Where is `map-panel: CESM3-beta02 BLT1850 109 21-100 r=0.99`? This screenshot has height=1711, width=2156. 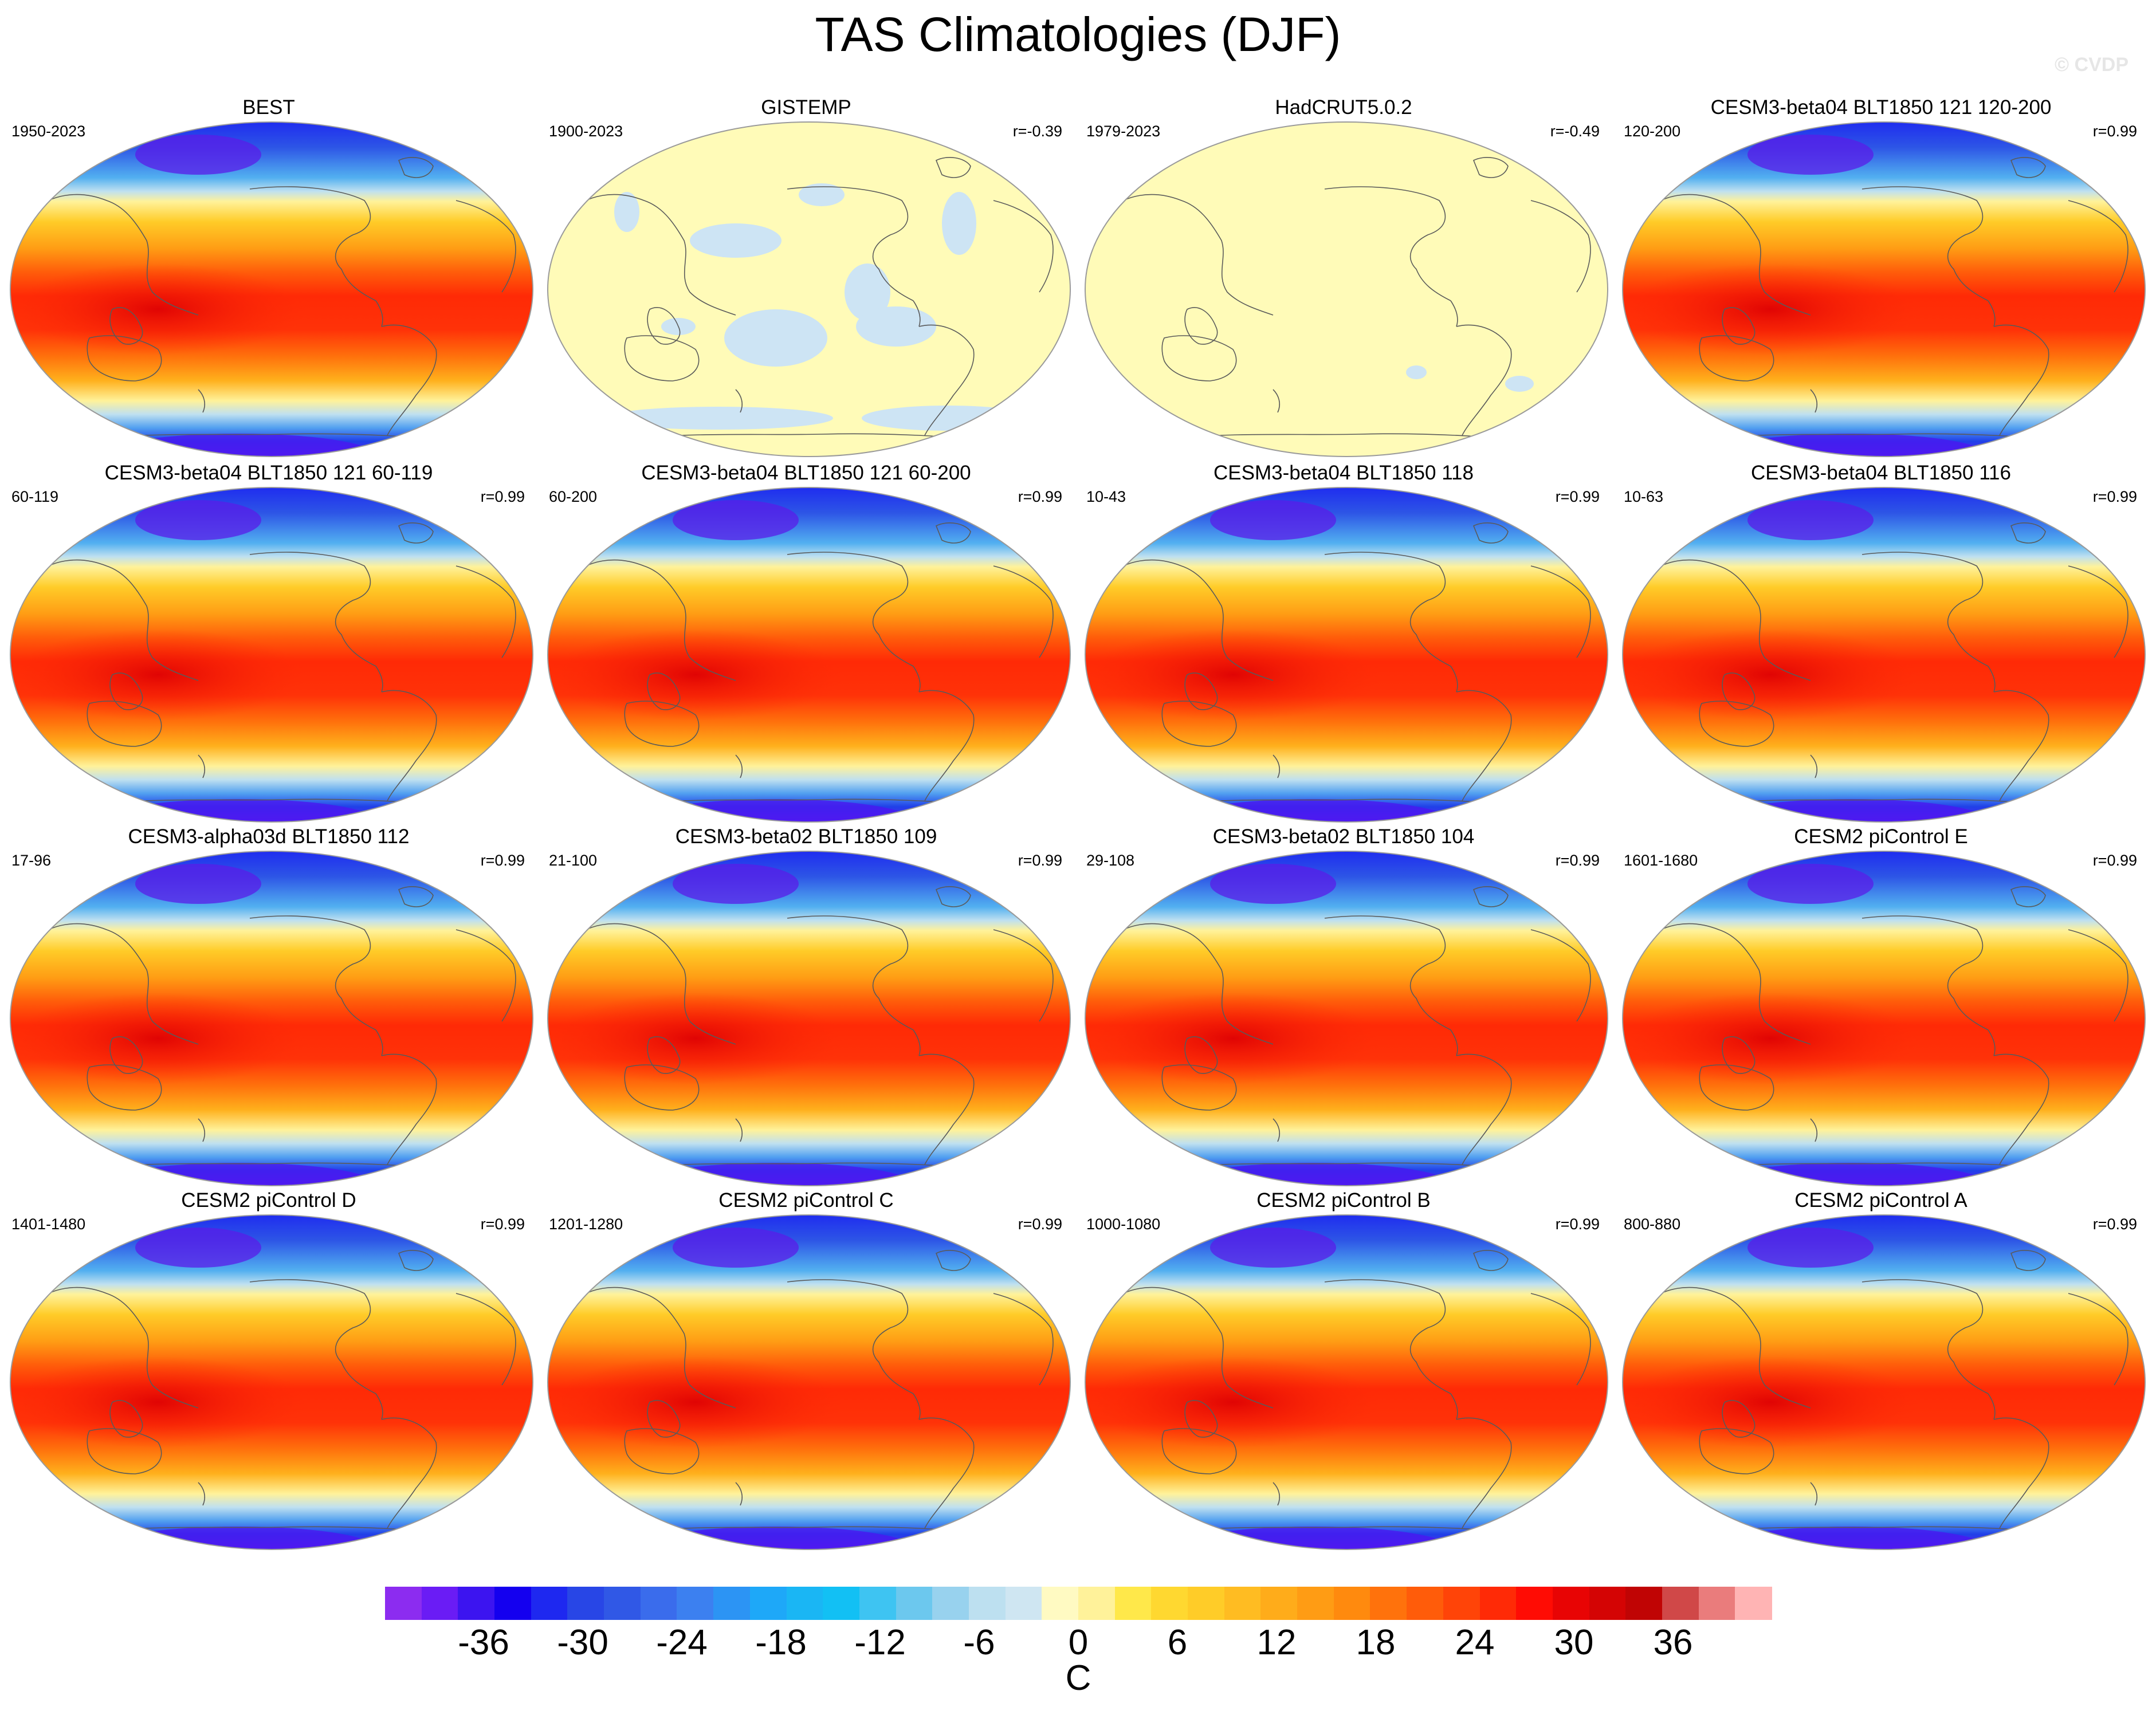
map-panel: CESM3-beta02 BLT1850 109 21-100 r=0.99 is located at coordinates (806, 1007).